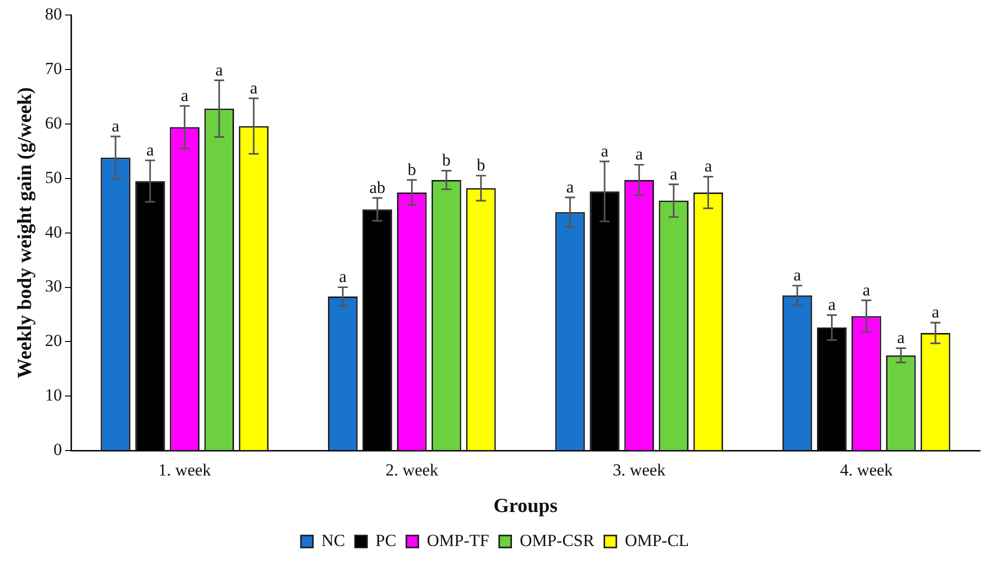 This screenshot has height=565, width=1000. Describe the element at coordinates (333, 540) in the screenshot. I see `legend-label: NC` at that location.